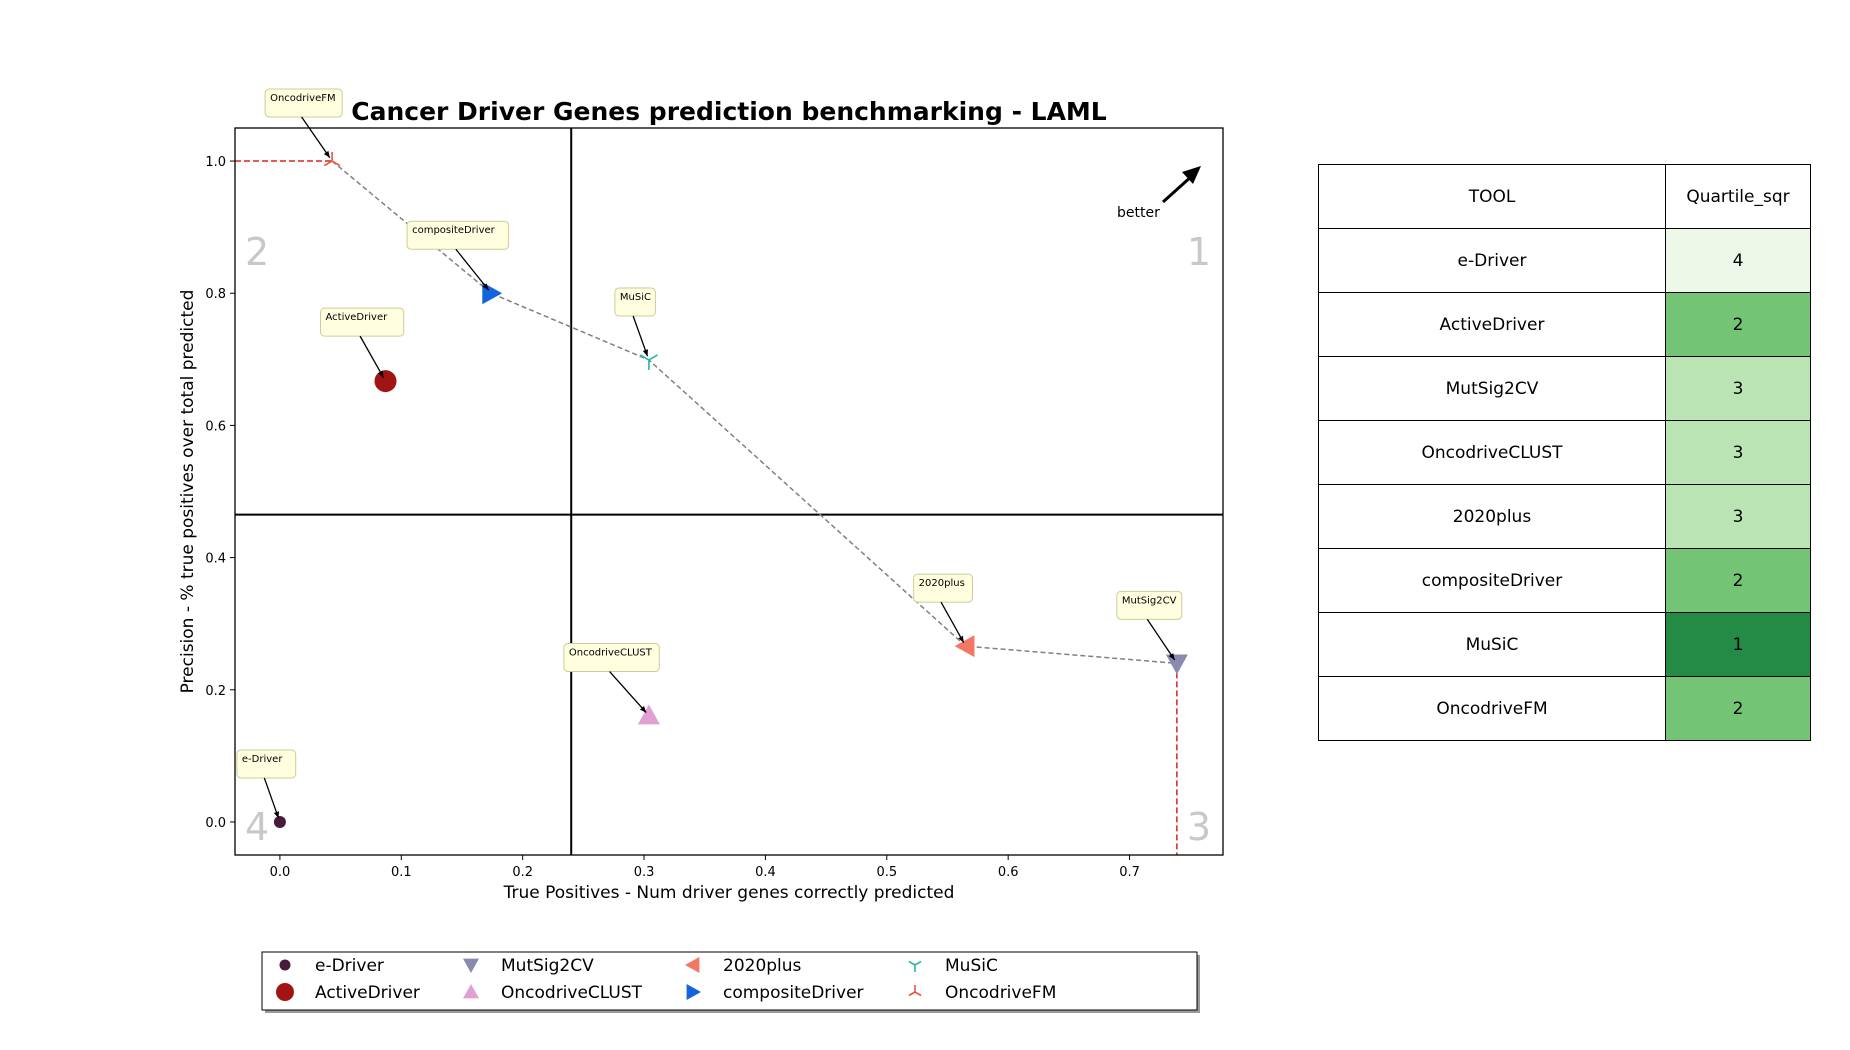 The image size is (1850, 1050). I want to click on annotation-arrowhead-oncodrivefm, so click(326, 154).